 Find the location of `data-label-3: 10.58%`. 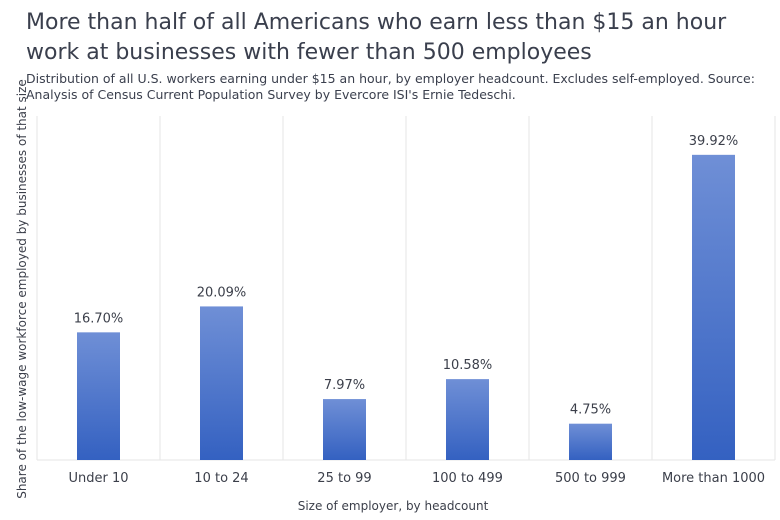

data-label-3: 10.58% is located at coordinates (468, 365).